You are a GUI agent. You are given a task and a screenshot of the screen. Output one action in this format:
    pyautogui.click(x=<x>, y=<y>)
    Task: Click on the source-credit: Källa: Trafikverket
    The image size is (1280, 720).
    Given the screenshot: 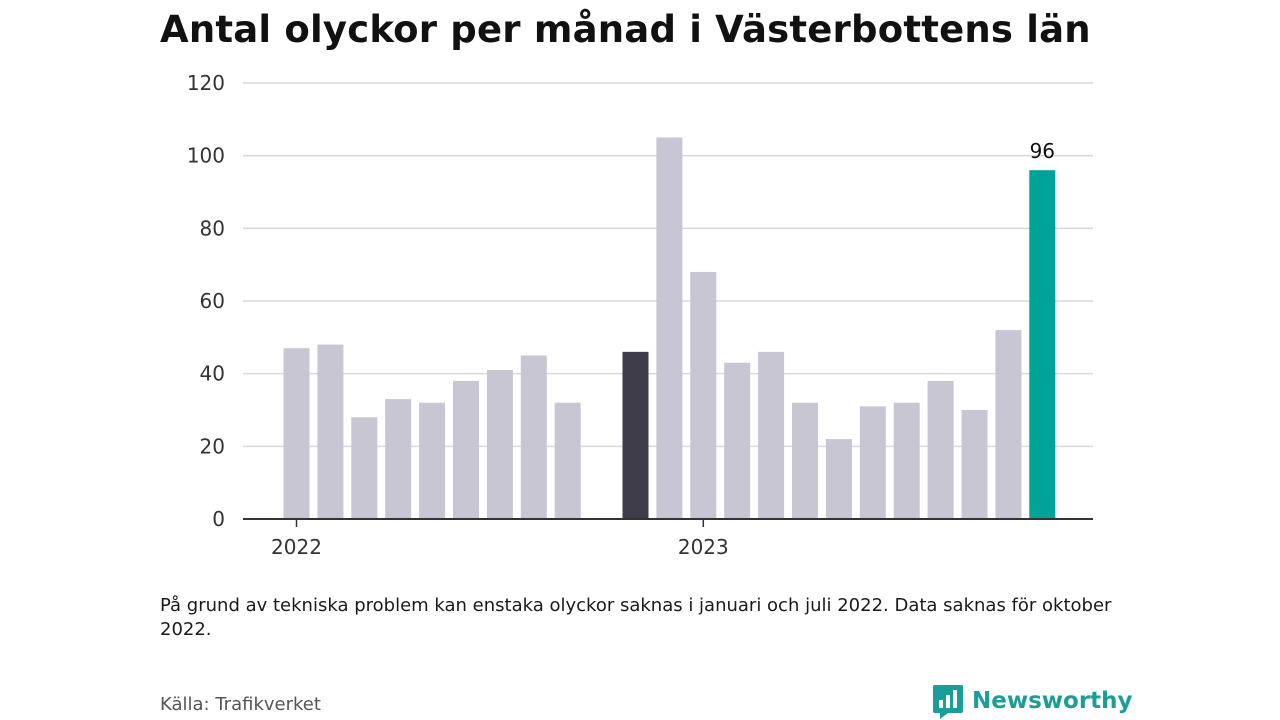 What is the action you would take?
    pyautogui.click(x=240, y=704)
    